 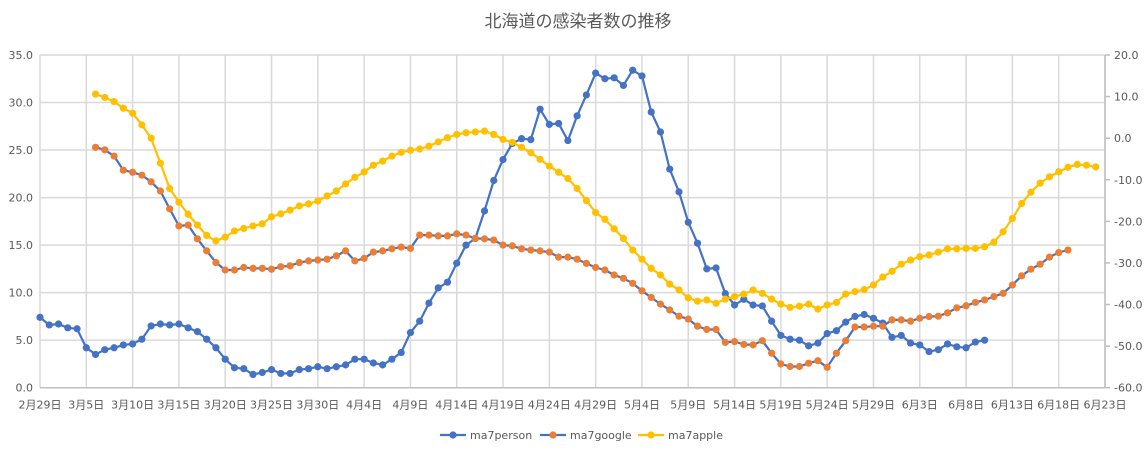 What do you see at coordinates (364, 405) in the screenshot?
I see `x-axis-tick-label: 4月4日` at bounding box center [364, 405].